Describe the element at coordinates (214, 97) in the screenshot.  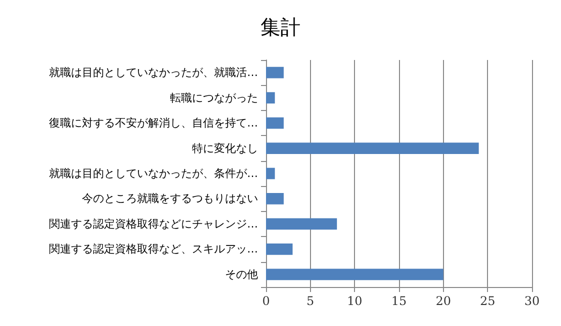
I see `y-tick-label: 転職につながった` at that location.